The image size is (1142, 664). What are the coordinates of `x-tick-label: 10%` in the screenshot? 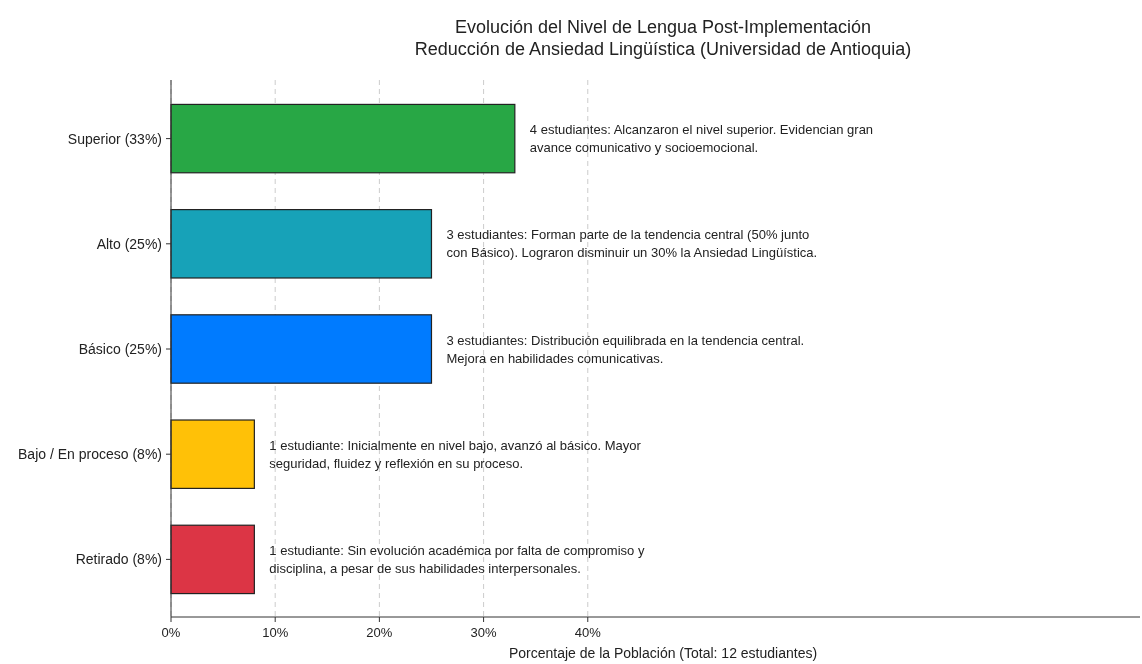 It's located at (275, 632).